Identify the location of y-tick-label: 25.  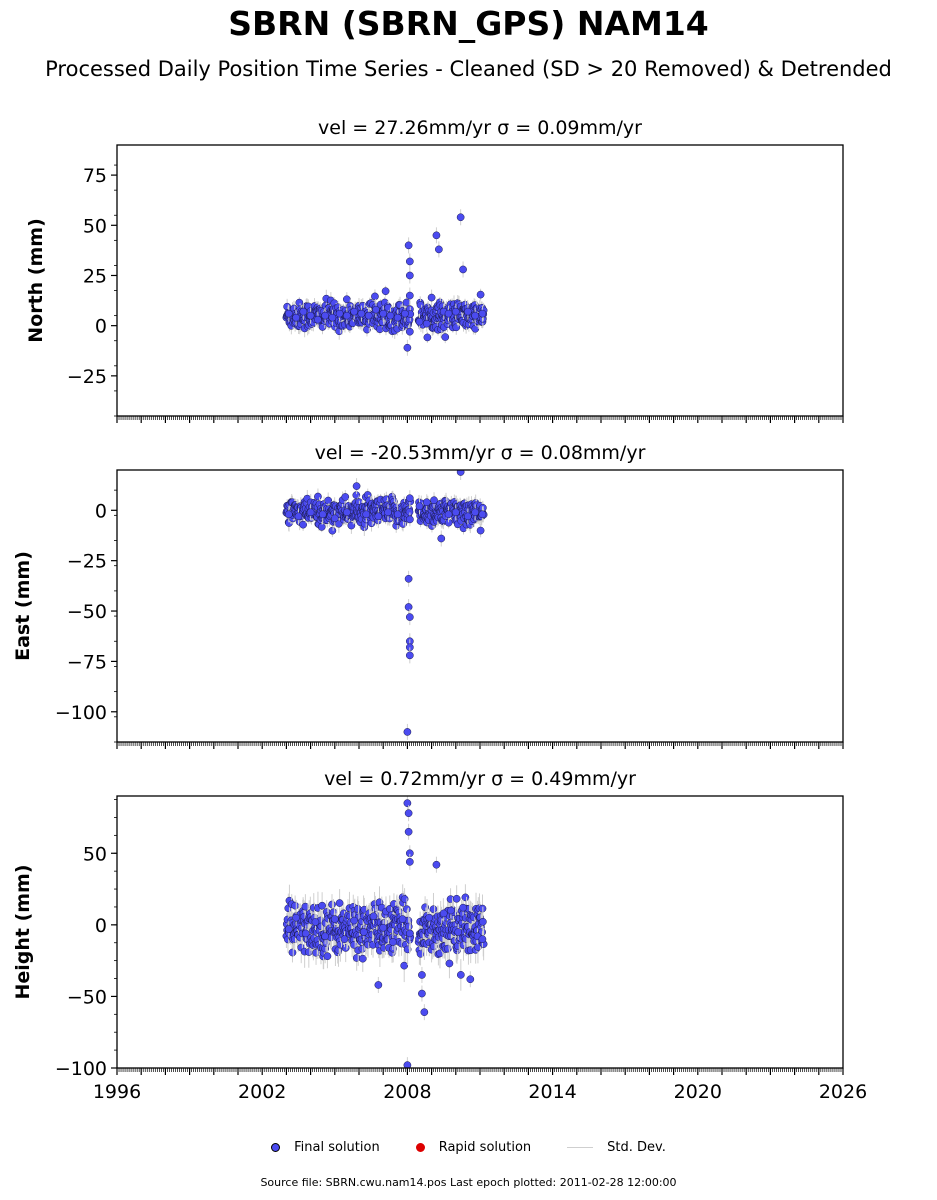
(95, 276).